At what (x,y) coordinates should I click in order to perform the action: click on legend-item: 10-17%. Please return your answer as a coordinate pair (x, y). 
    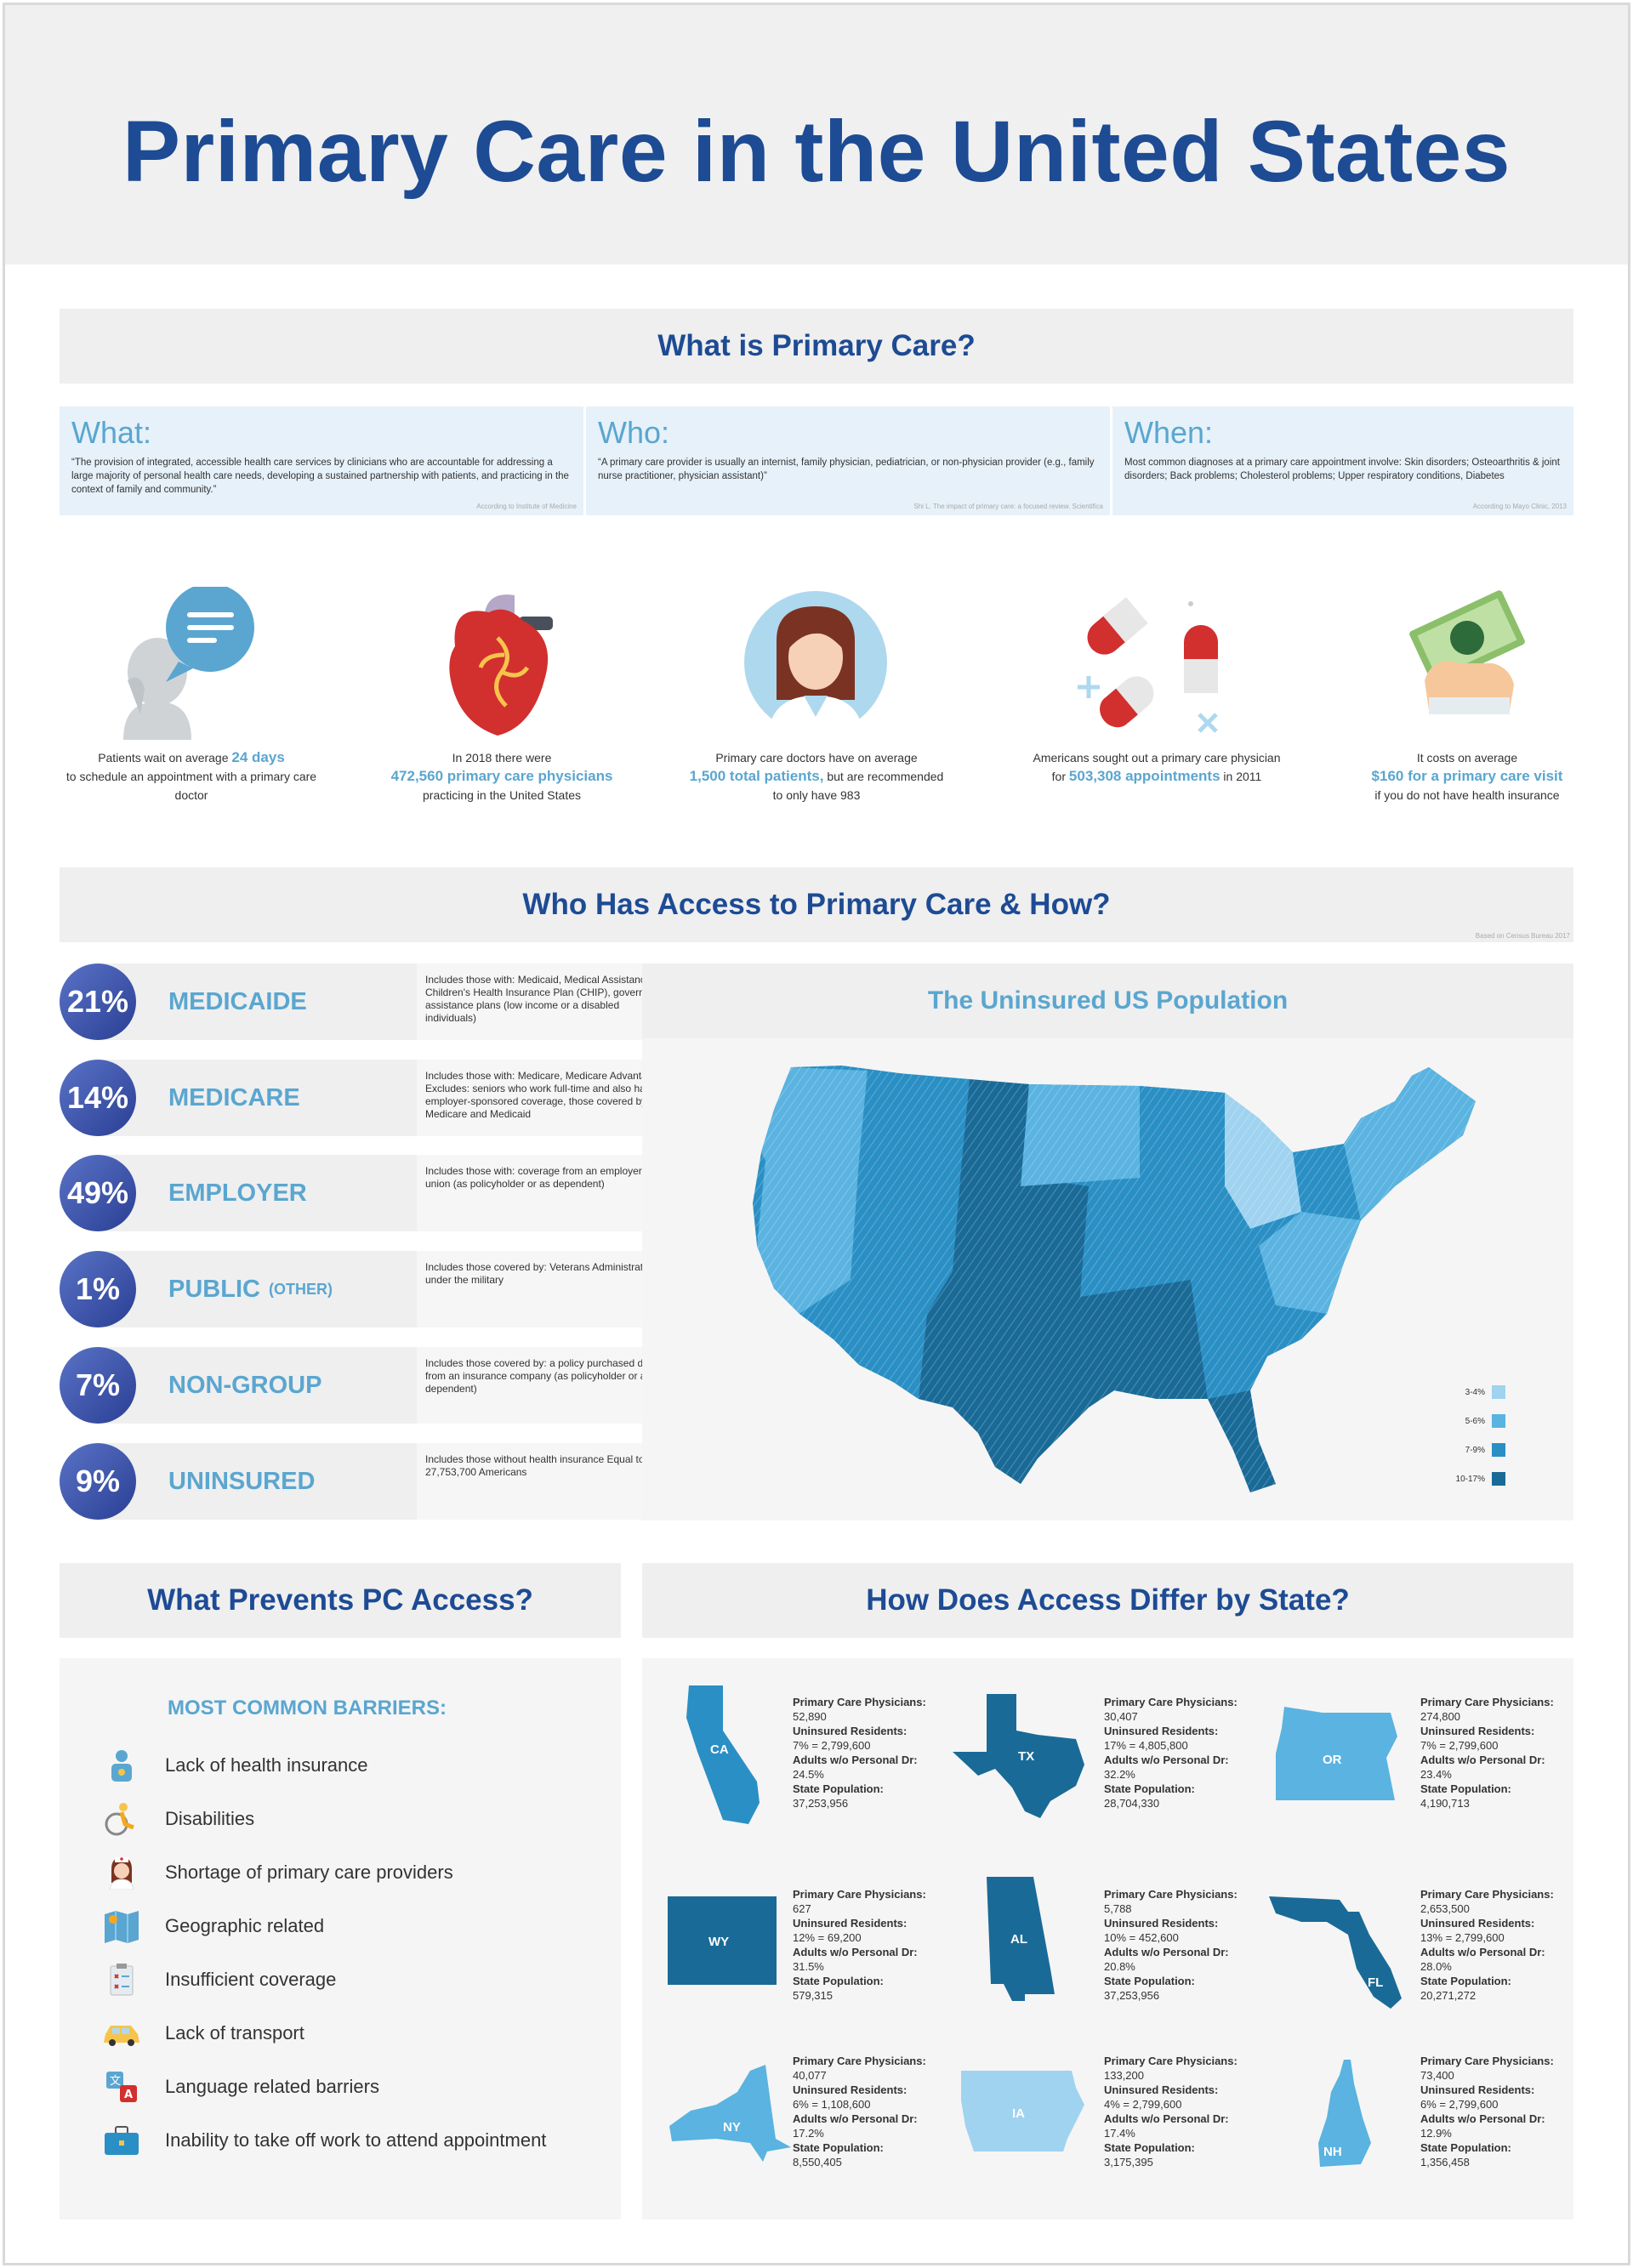
    Looking at the image, I should click on (1462, 1478).